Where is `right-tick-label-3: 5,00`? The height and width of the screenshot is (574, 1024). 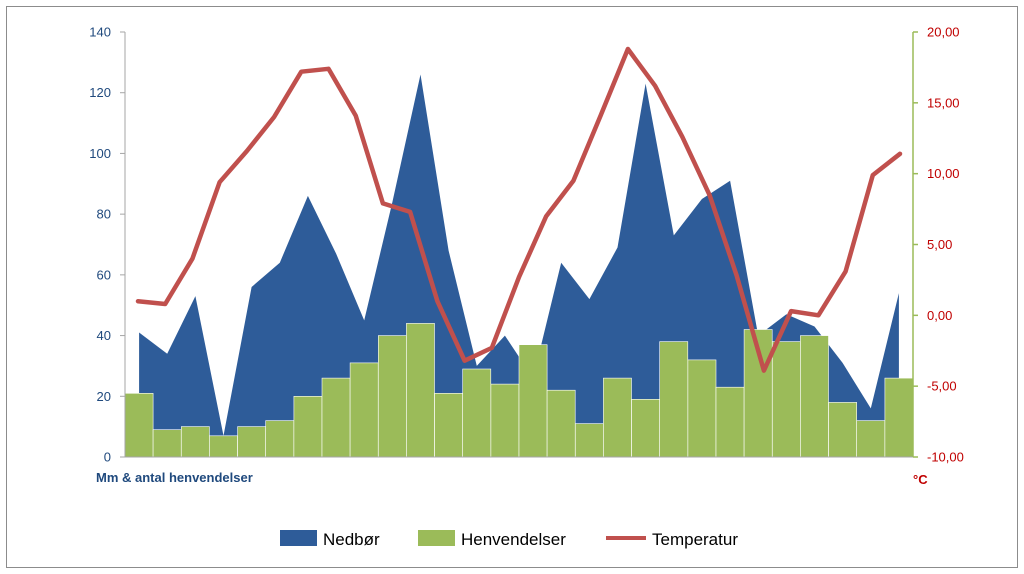
right-tick-label-3: 5,00 is located at coordinates (939, 244).